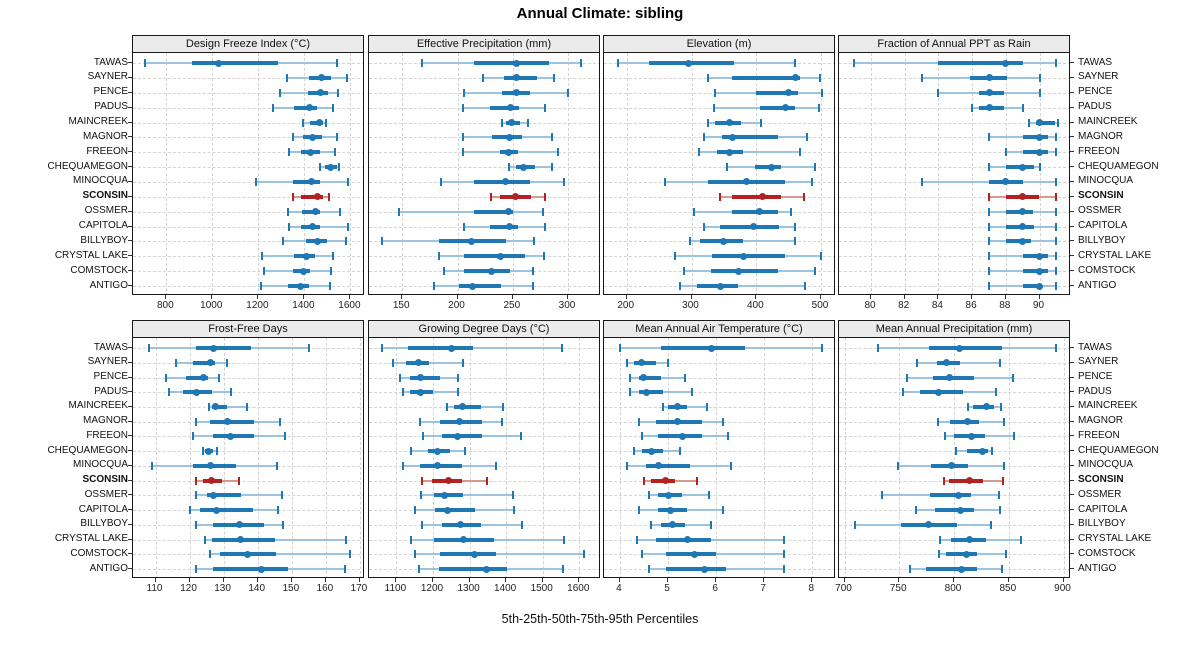 The width and height of the screenshot is (1200, 650). I want to click on percentile-cap-crystal-lake, so click(675, 256).